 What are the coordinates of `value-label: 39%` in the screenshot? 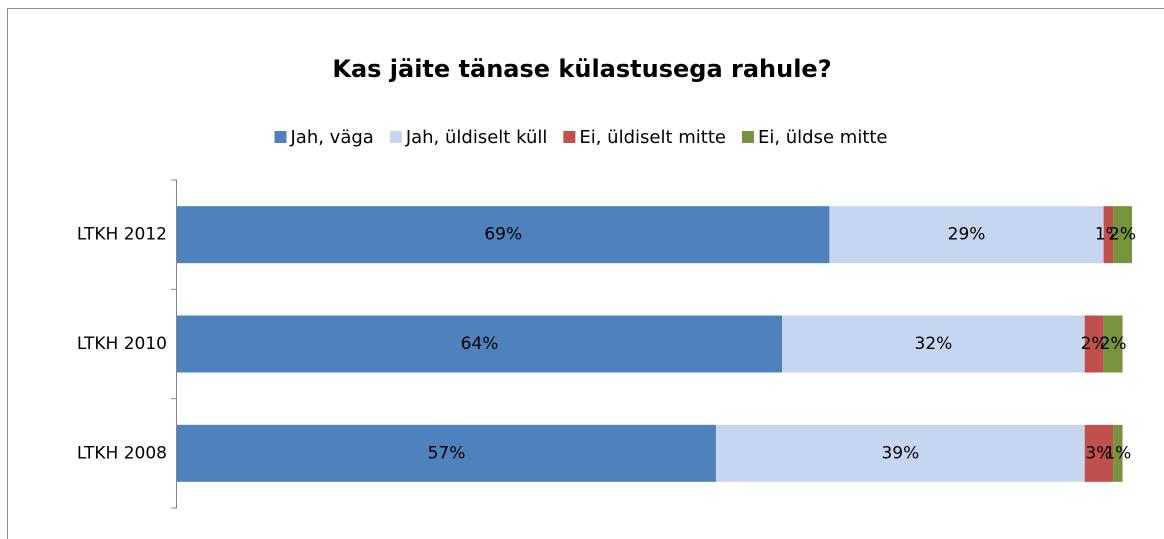 It's located at (900, 453).